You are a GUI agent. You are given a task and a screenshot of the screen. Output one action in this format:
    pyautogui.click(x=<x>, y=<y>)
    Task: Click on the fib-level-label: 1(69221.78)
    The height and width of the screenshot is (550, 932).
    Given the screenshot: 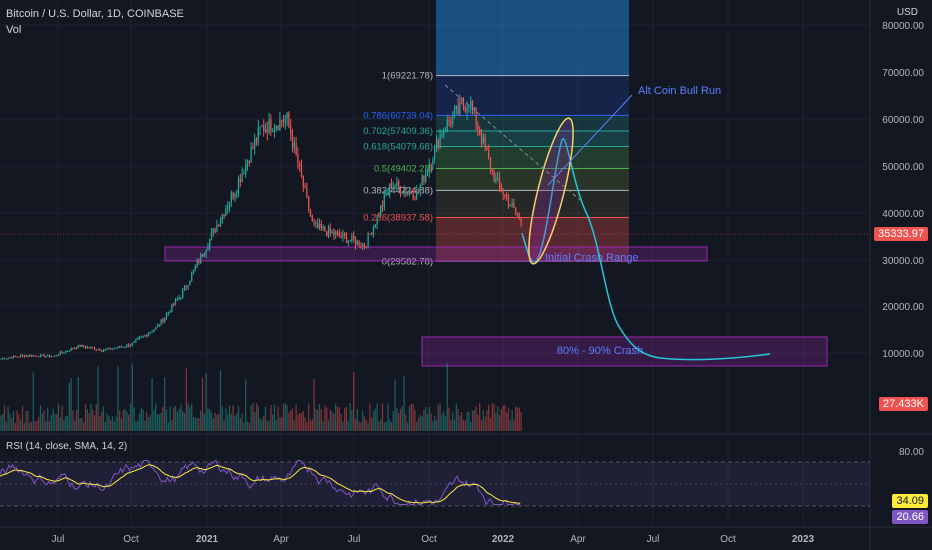 What is the action you would take?
    pyautogui.click(x=407, y=76)
    